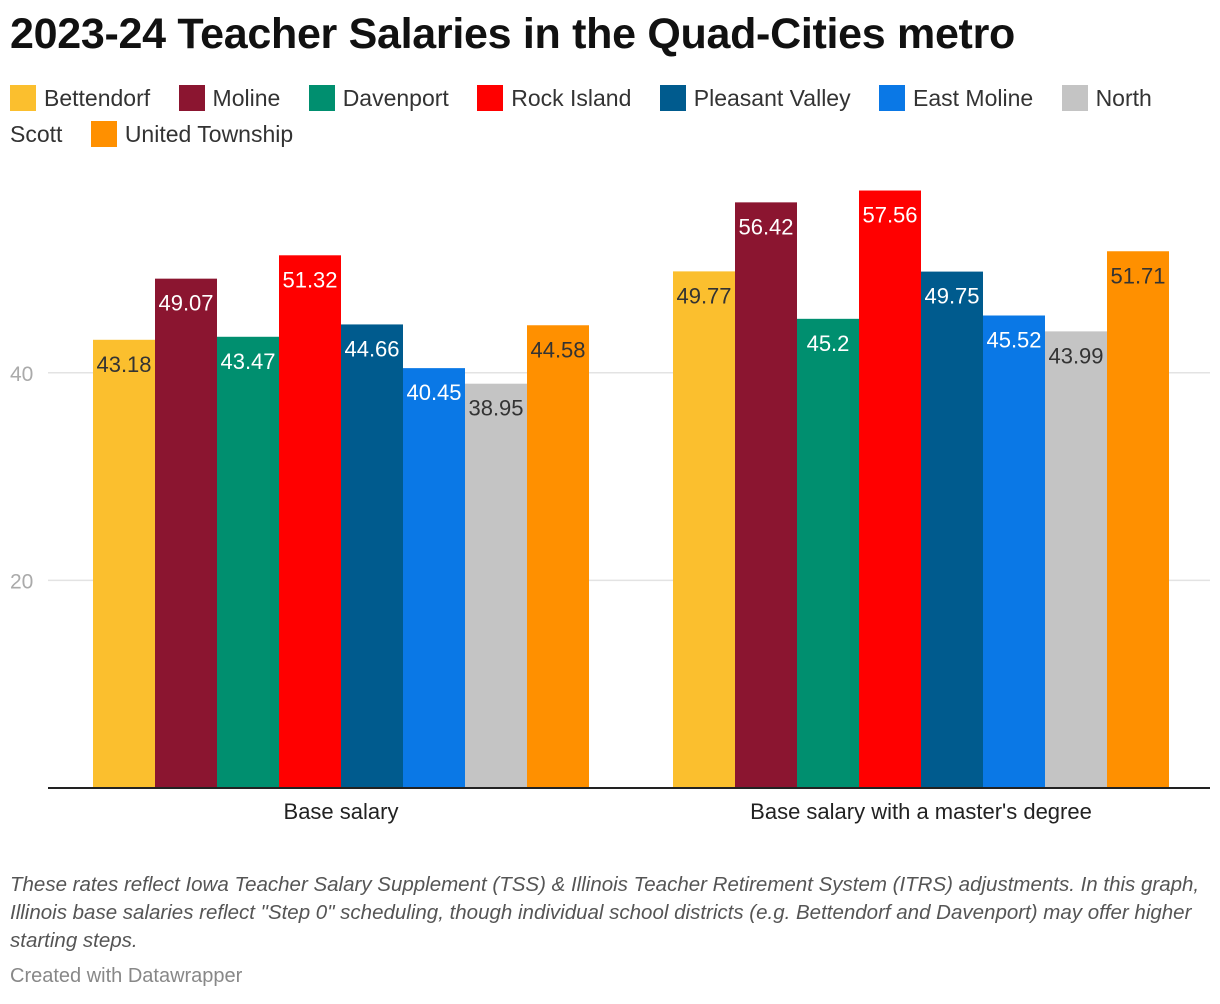  I want to click on legend-item-east-moline: East Moline, so click(956, 98).